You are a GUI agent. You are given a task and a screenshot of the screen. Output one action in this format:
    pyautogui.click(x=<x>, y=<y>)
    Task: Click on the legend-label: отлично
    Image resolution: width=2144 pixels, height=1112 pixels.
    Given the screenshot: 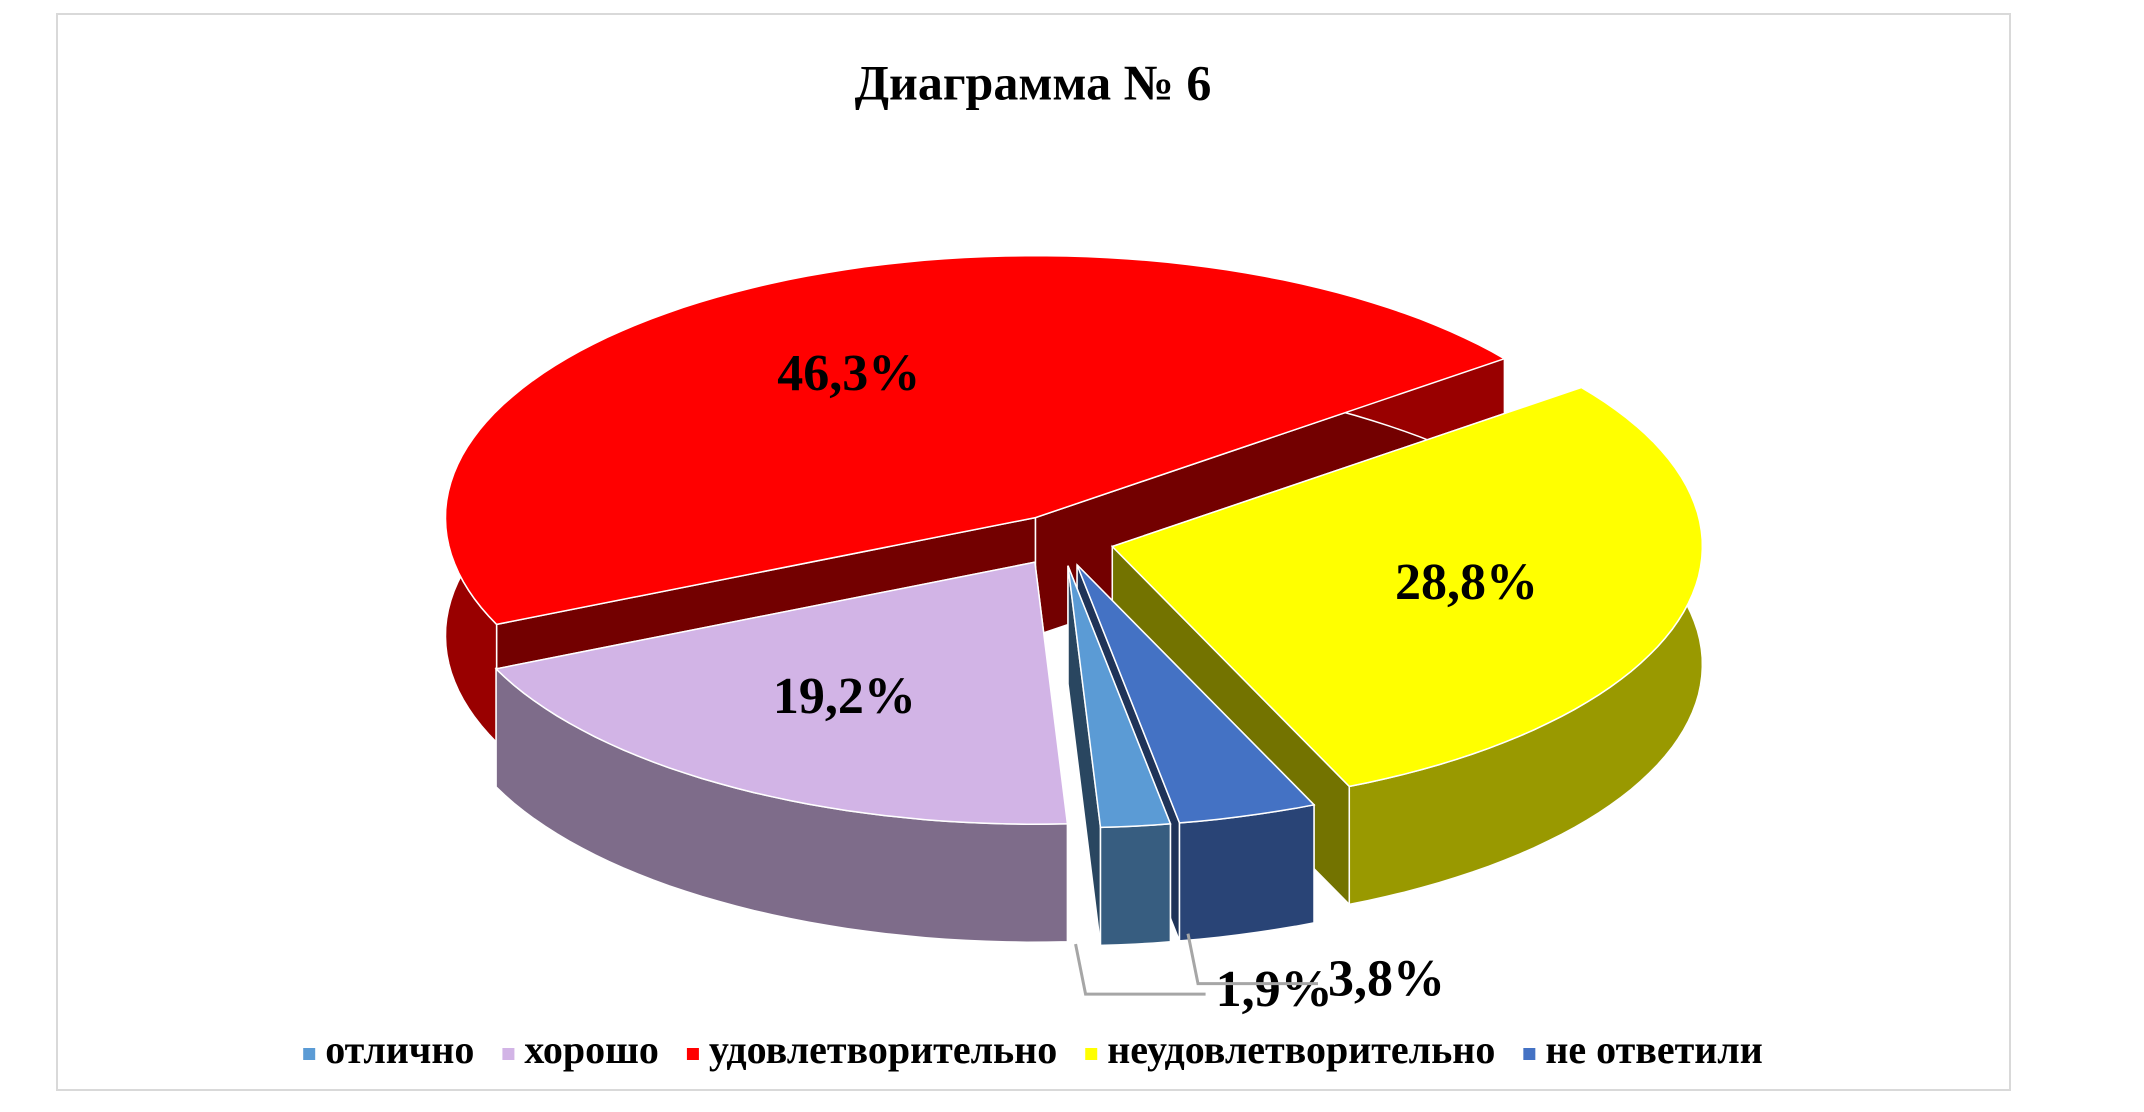 What is the action you would take?
    pyautogui.click(x=399, y=1049)
    